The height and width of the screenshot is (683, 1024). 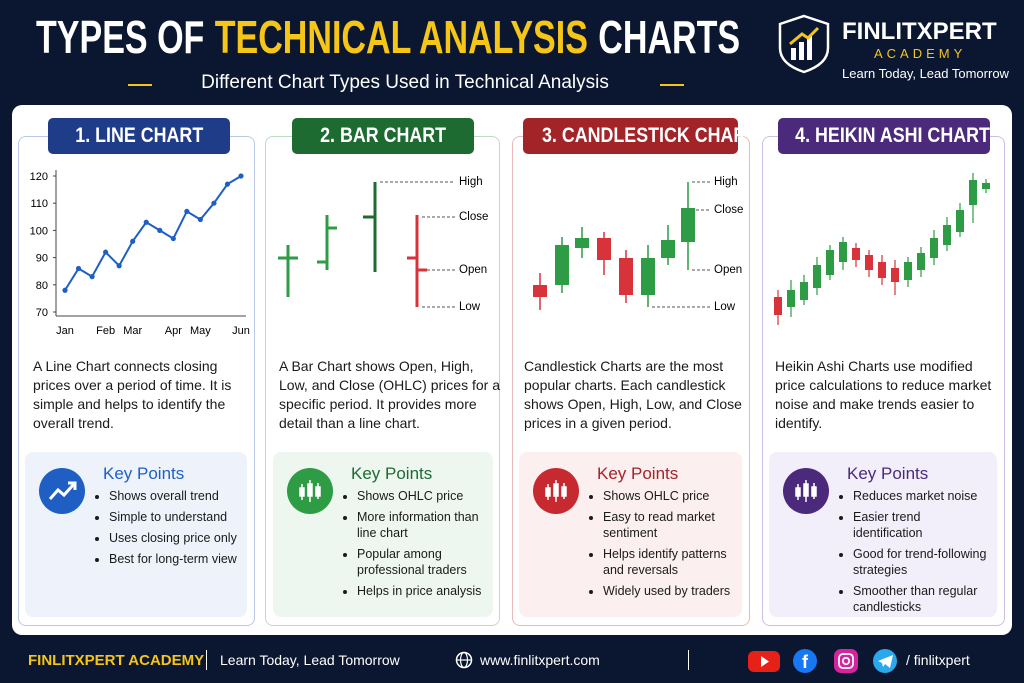 I want to click on key-point: Smoother than regular candlesticks, so click(x=921, y=599).